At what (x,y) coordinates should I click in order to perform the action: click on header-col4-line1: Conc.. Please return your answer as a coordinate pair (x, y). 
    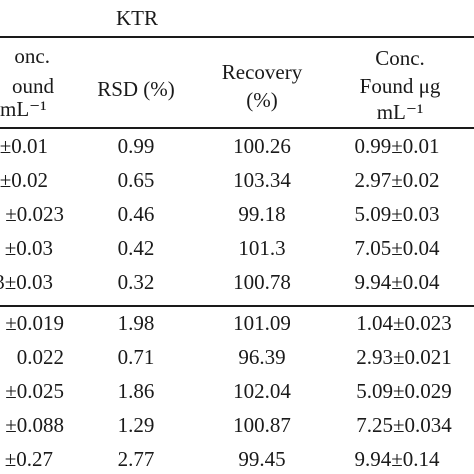
    Looking at the image, I should click on (400, 58).